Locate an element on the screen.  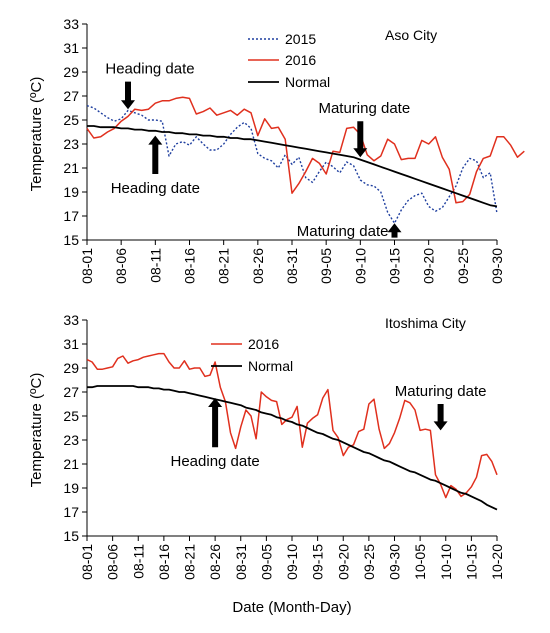
panel-aso-title: Aso City is located at coordinates (411, 35).